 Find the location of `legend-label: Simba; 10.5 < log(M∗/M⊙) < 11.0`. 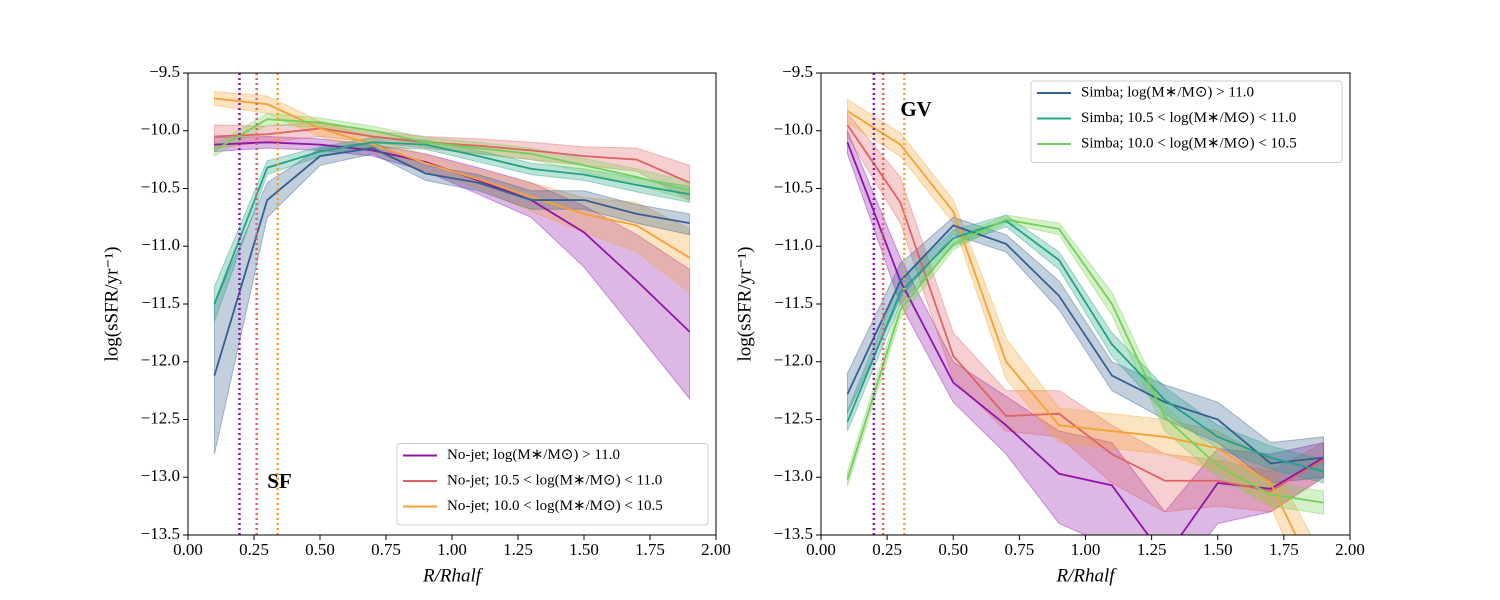

legend-label: Simba; 10.5 < log(M∗/M⊙) < 11.0 is located at coordinates (1188, 118).